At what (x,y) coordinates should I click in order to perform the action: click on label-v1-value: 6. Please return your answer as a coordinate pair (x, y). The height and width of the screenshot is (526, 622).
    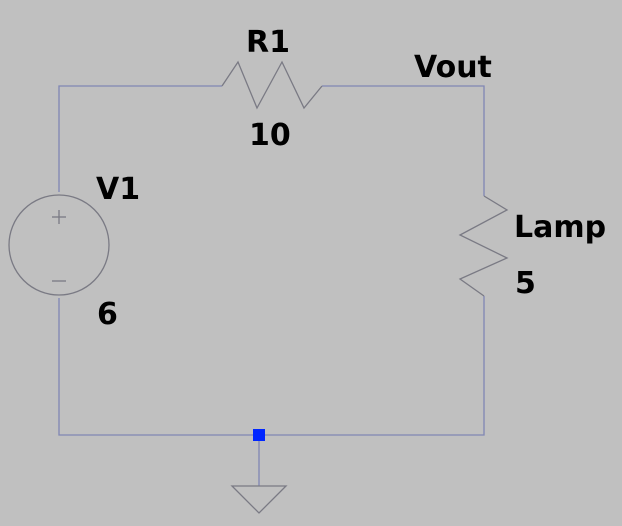
    Looking at the image, I should click on (107, 314).